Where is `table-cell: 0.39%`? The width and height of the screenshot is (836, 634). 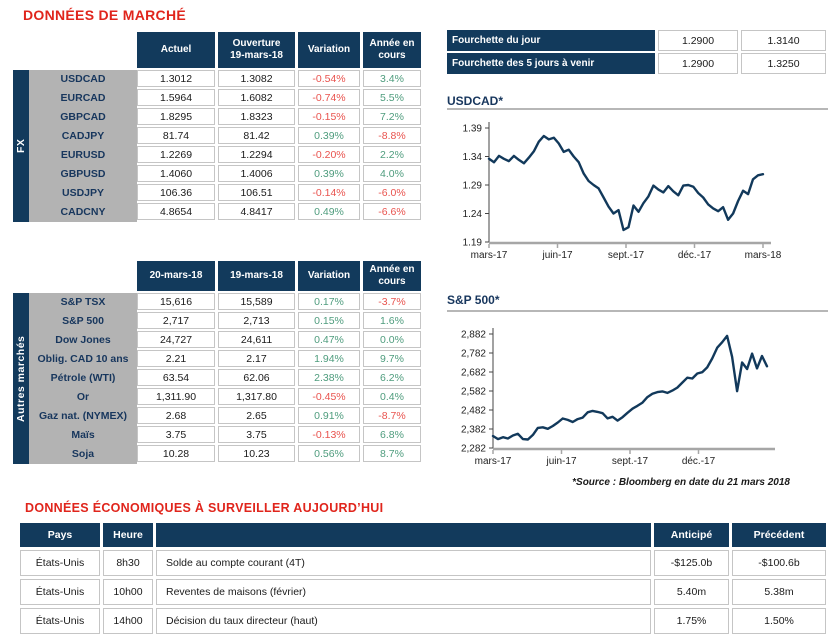
table-cell: 0.39% is located at coordinates (329, 135).